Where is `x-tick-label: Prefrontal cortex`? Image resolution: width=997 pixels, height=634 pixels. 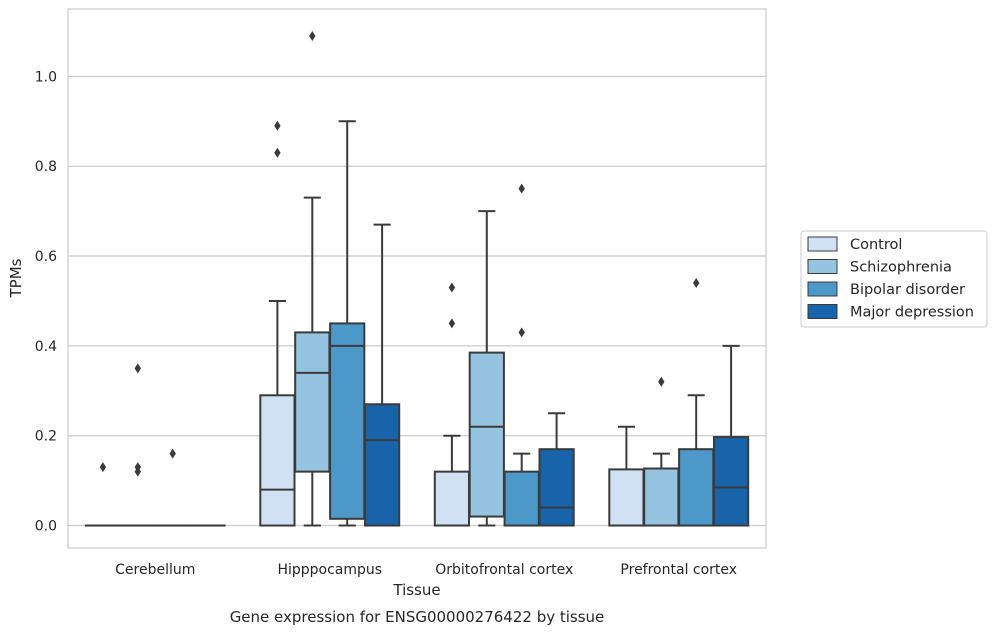 x-tick-label: Prefrontal cortex is located at coordinates (678, 570).